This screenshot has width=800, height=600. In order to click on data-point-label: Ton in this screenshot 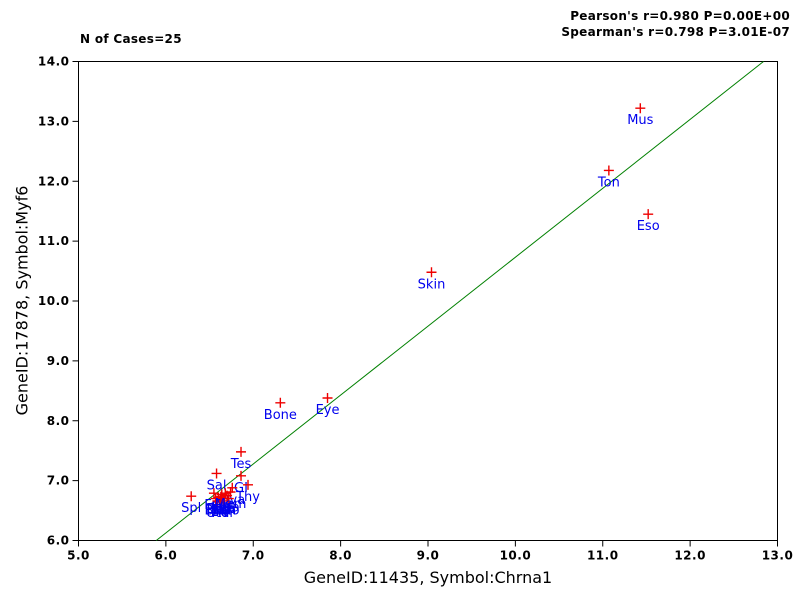, I will do `click(608, 182)`.